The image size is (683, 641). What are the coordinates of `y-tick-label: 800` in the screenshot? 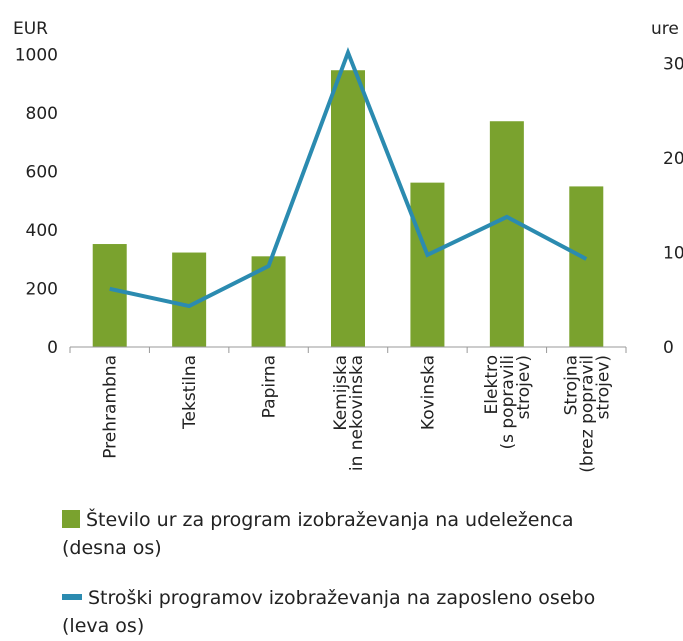 It's located at (42, 114).